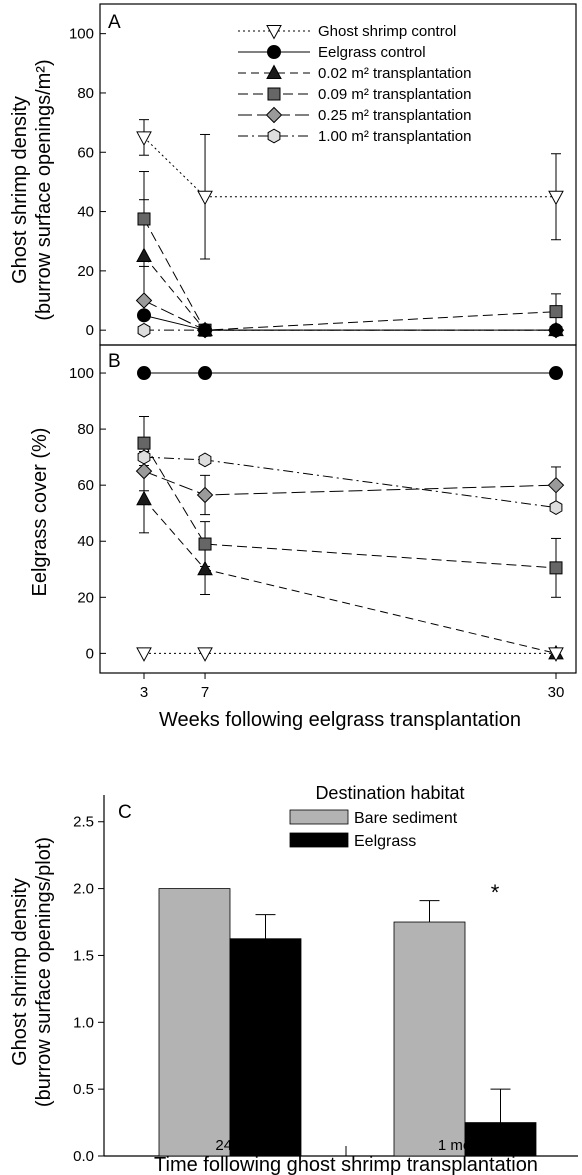 This screenshot has width=582, height=1175. I want to click on legend-swatch-eelgrass, so click(319, 840).